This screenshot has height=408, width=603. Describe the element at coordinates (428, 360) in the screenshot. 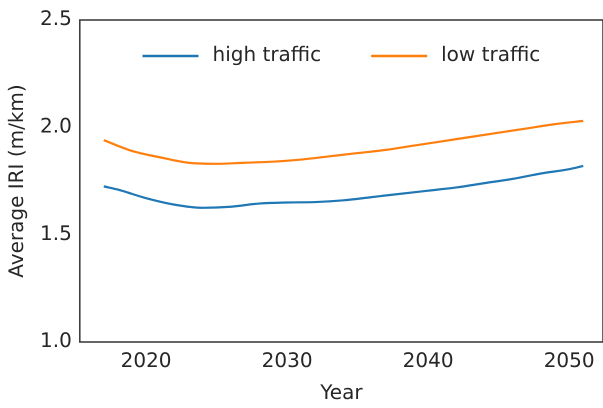

I see `x-tick-label: 2040` at that location.